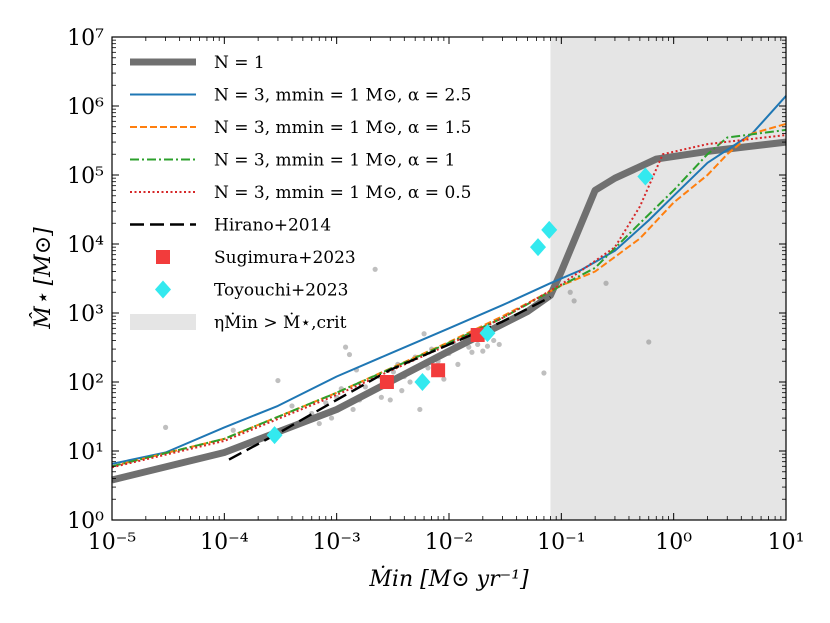 This screenshot has height=623, width=830. What do you see at coordinates (85, 245) in the screenshot?
I see `y-tick-label: 10⁴` at bounding box center [85, 245].